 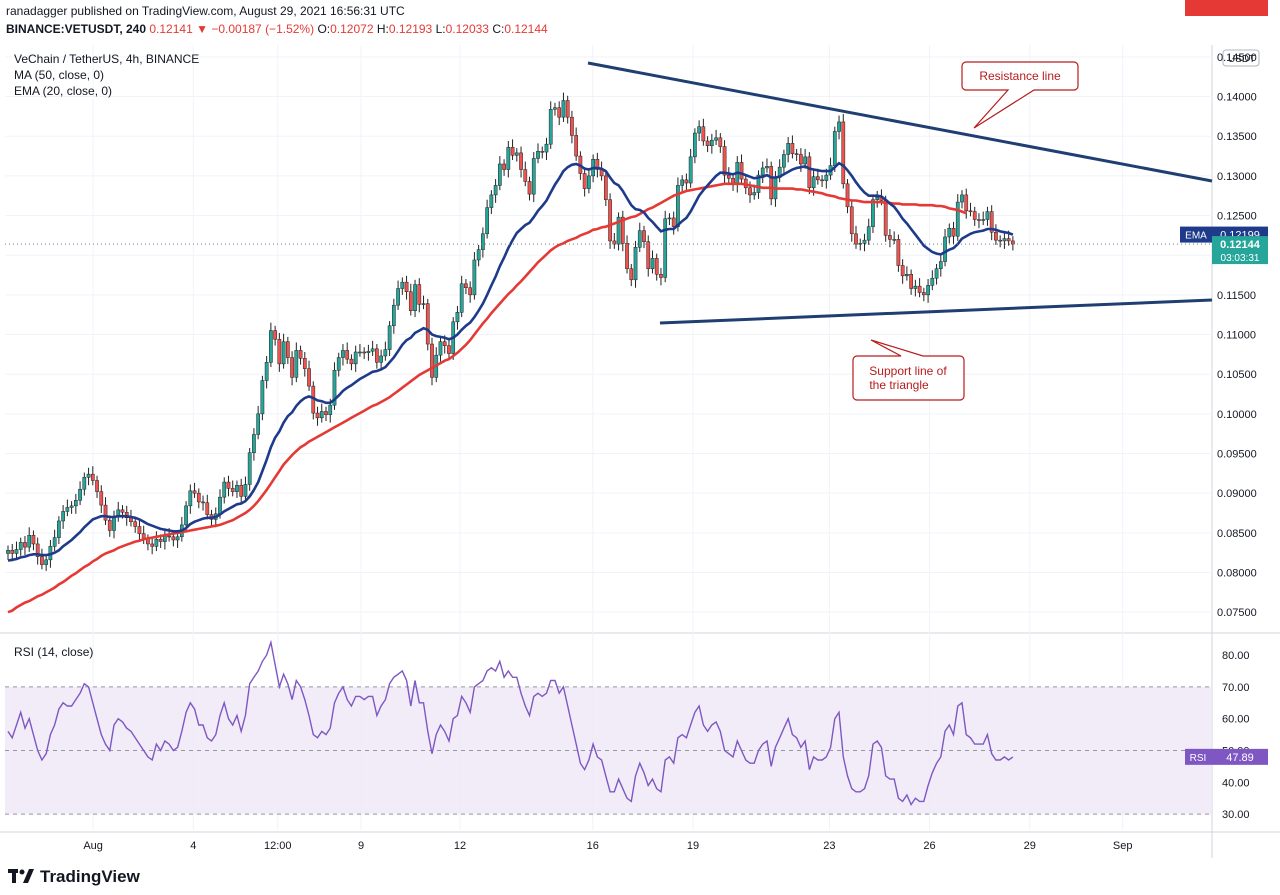 What do you see at coordinates (1237, 415) in the screenshot?
I see `price-tick-label: 0.10000` at bounding box center [1237, 415].